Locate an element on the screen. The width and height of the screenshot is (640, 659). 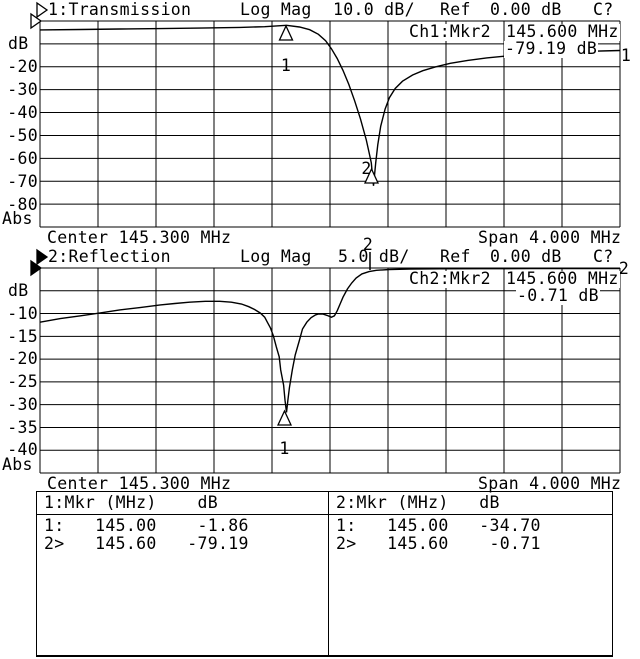
ch2-y-tick: -30 is located at coordinates (22, 404).